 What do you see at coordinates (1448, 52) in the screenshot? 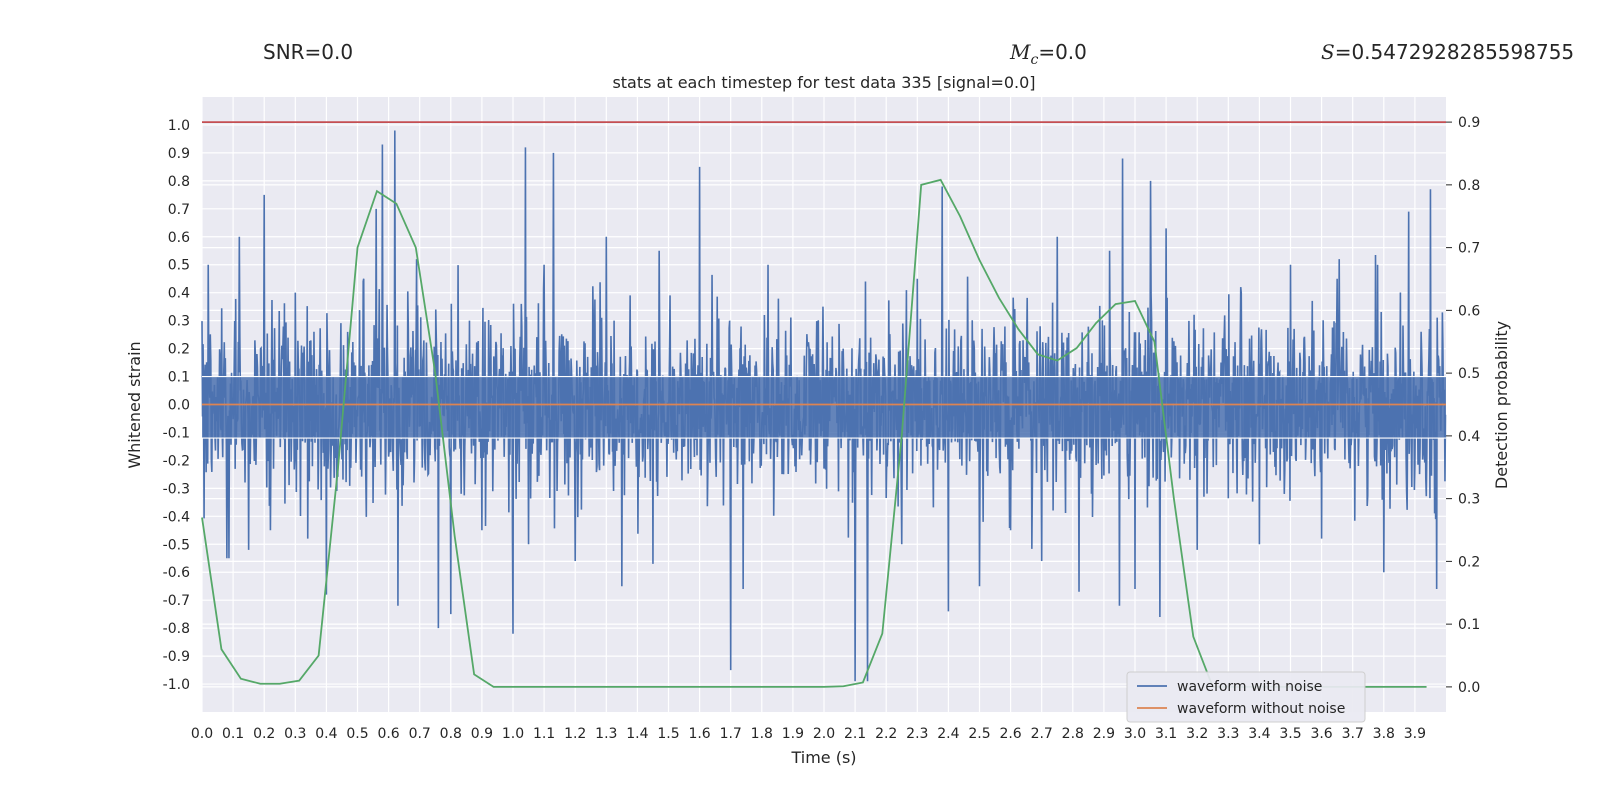
I see `score-label: S=0.5472928285598755` at bounding box center [1448, 52].